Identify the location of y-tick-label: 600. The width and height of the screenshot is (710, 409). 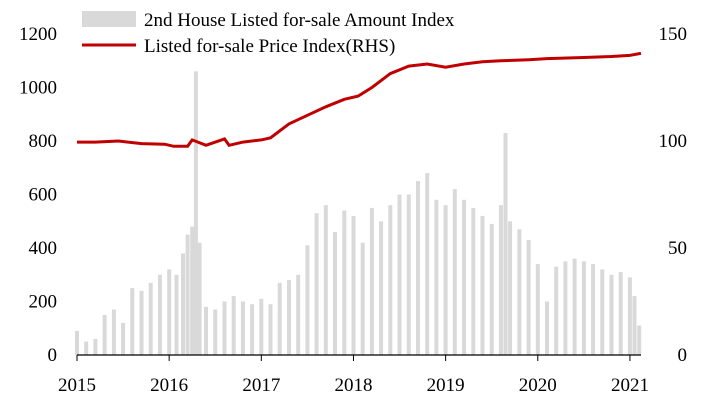
(43, 195).